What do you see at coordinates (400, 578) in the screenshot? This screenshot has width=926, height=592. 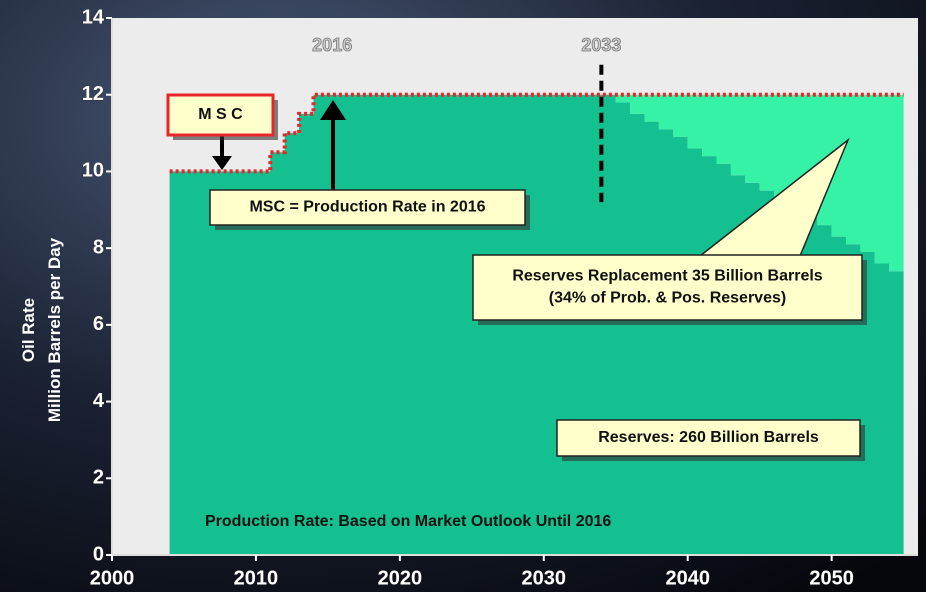 I see `x-tick-label: 2020` at bounding box center [400, 578].